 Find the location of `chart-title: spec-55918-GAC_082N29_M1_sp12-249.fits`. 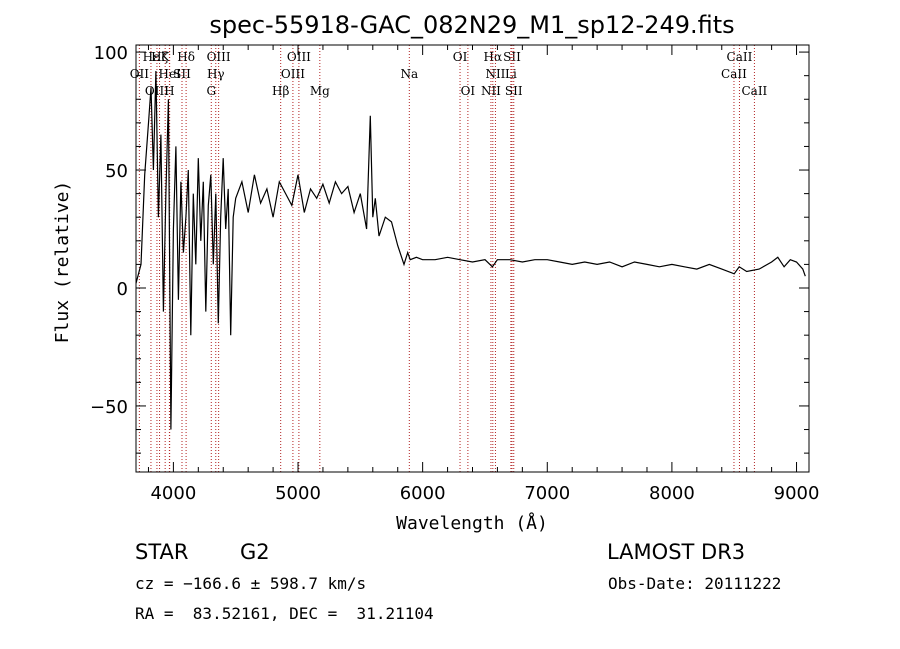

chart-title: spec-55918-GAC_082N29_M1_sp12-249.fits is located at coordinates (471, 25).